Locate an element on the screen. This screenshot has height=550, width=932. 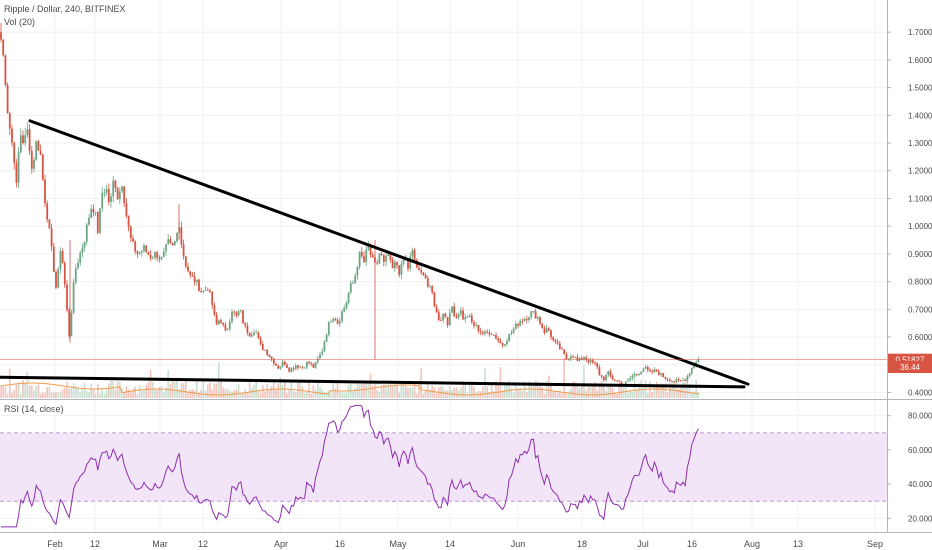
rsi-y-tick-label: 80.0000 is located at coordinates (920, 416).